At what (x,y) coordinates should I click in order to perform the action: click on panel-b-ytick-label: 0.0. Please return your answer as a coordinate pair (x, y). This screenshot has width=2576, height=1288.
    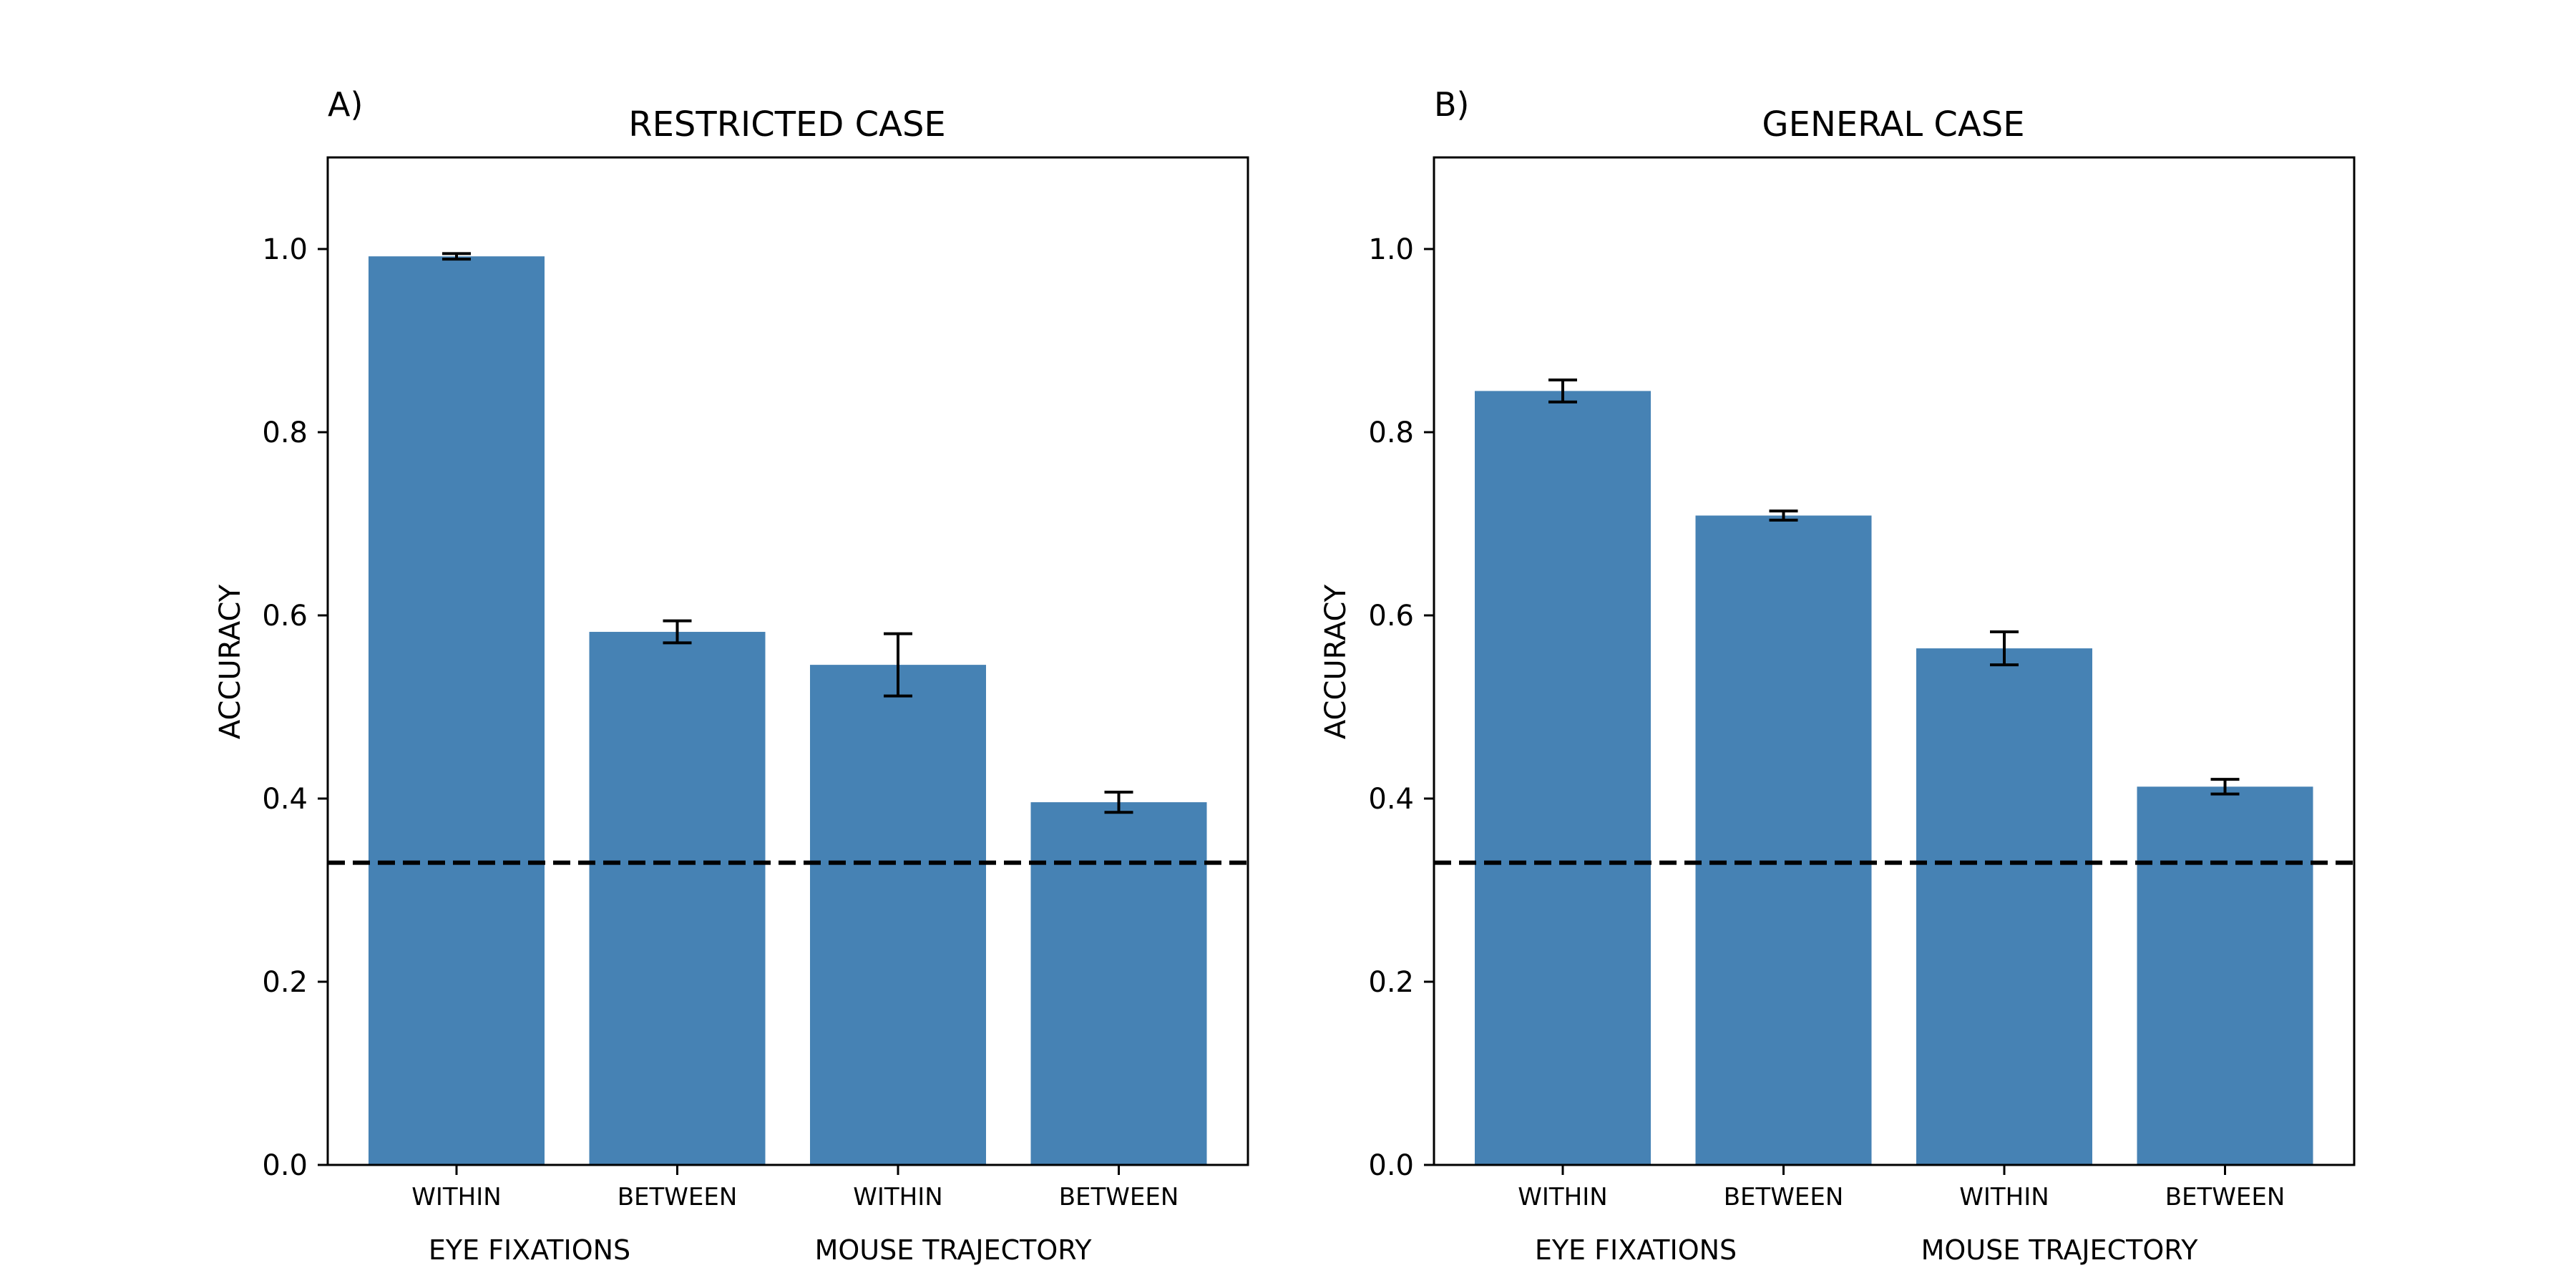
    Looking at the image, I should click on (1391, 1165).